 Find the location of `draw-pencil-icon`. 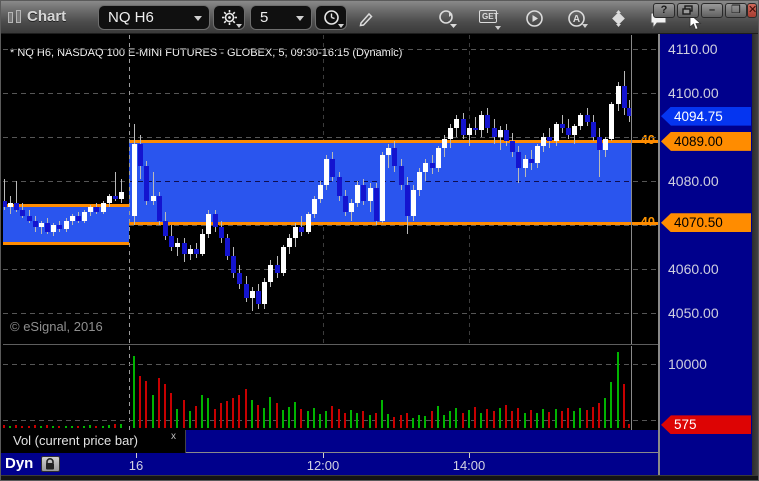

draw-pencil-icon is located at coordinates (366, 18).